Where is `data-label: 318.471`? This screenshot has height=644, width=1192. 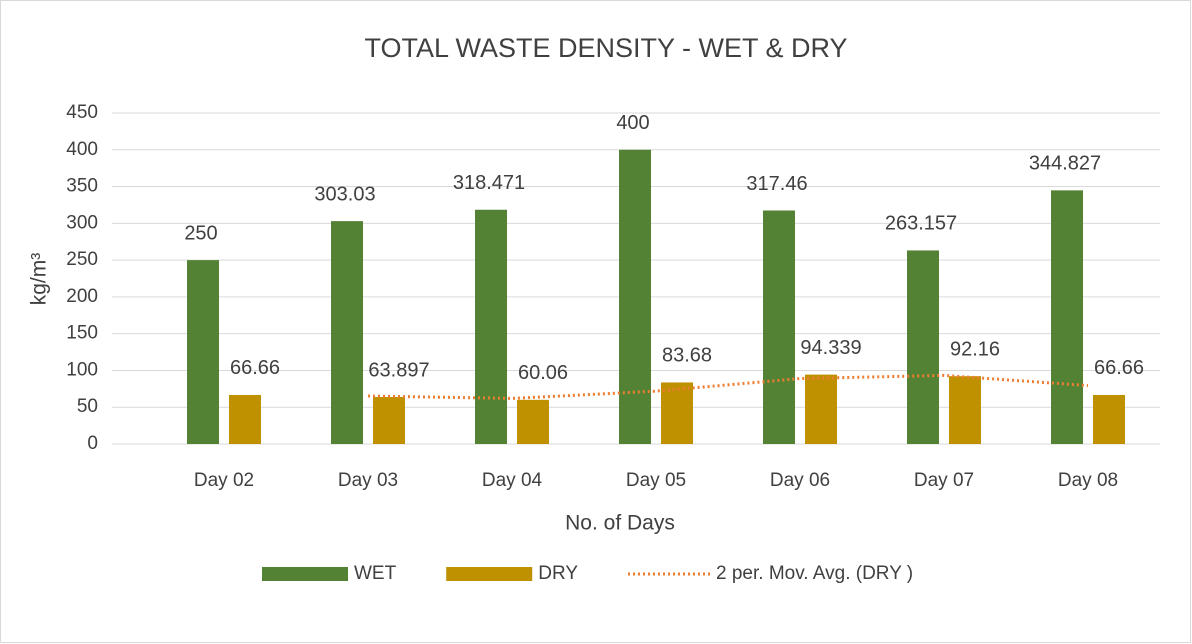
data-label: 318.471 is located at coordinates (489, 183).